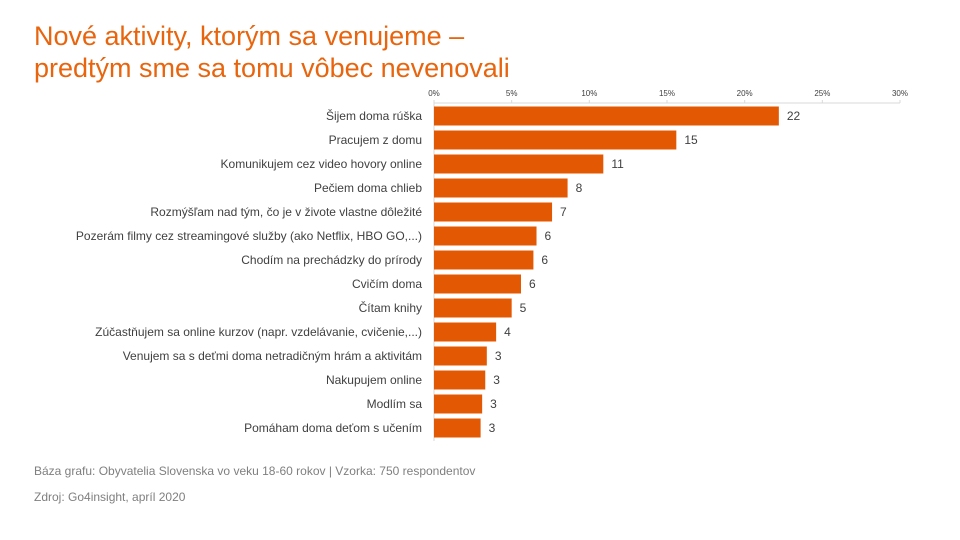 This screenshot has height=540, width=960. I want to click on category-label: Nakupujem online, so click(374, 380).